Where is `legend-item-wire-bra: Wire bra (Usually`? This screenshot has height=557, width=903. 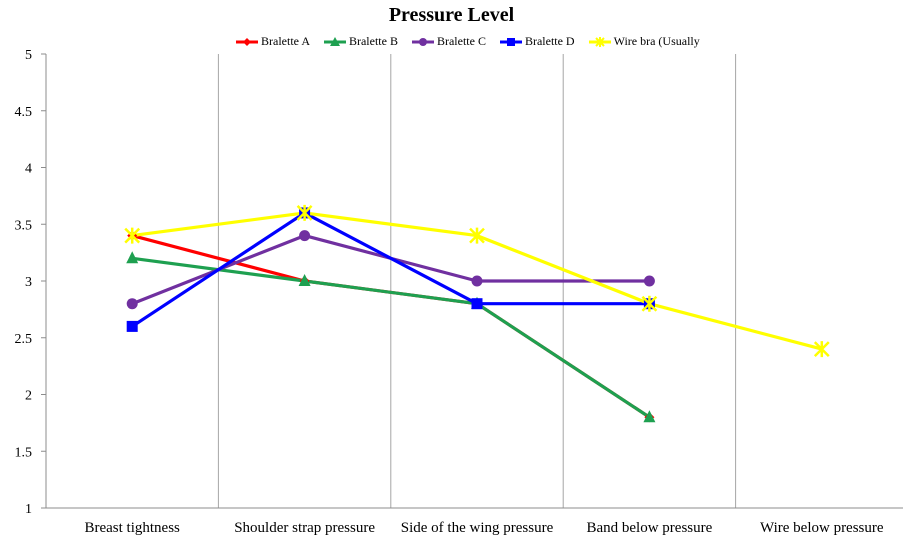
legend-item-wire-bra: Wire bra (Usually is located at coordinates (644, 41).